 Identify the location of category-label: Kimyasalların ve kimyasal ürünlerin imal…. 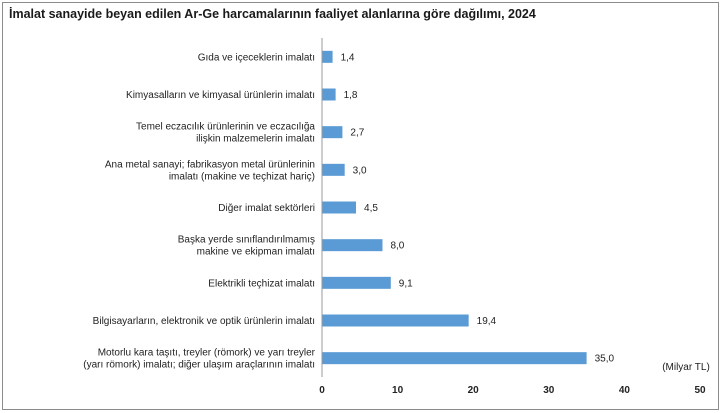
(220, 95).